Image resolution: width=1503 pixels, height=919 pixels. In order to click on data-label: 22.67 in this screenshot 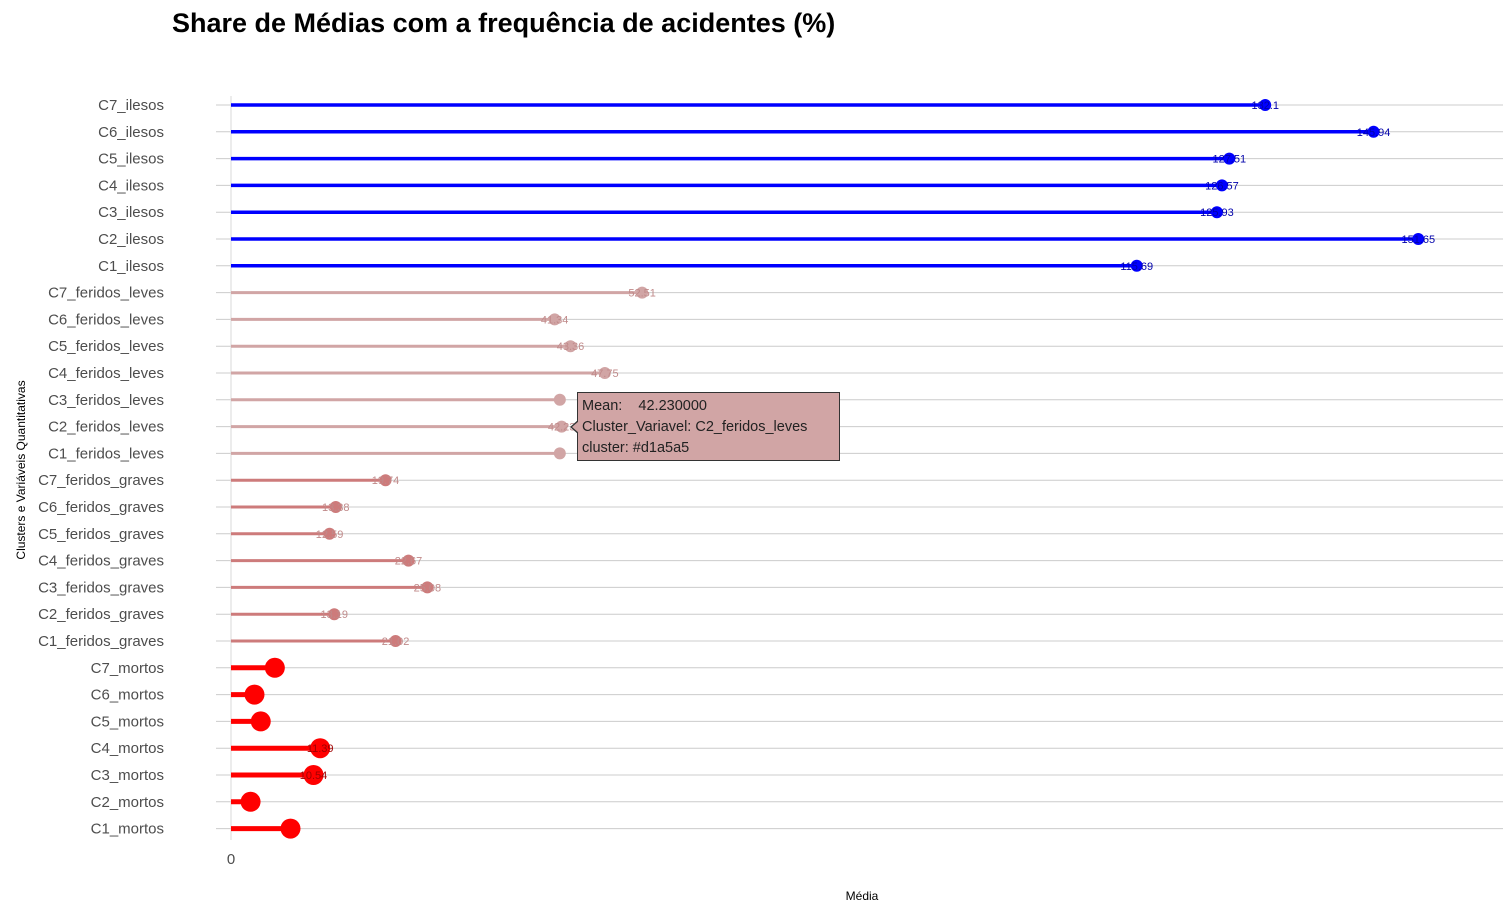, I will do `click(409, 562)`.